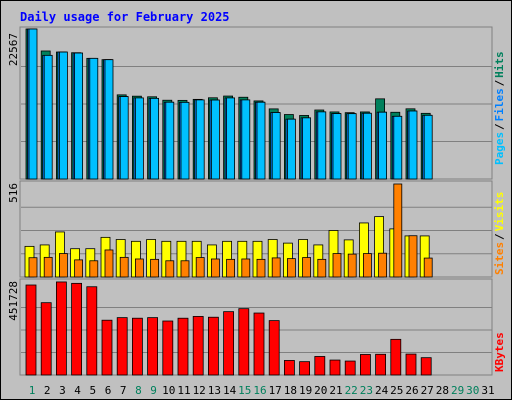 Image resolution: width=512 pixels, height=400 pixels. I want to click on visits-ymax-label: 516, so click(13, 193).